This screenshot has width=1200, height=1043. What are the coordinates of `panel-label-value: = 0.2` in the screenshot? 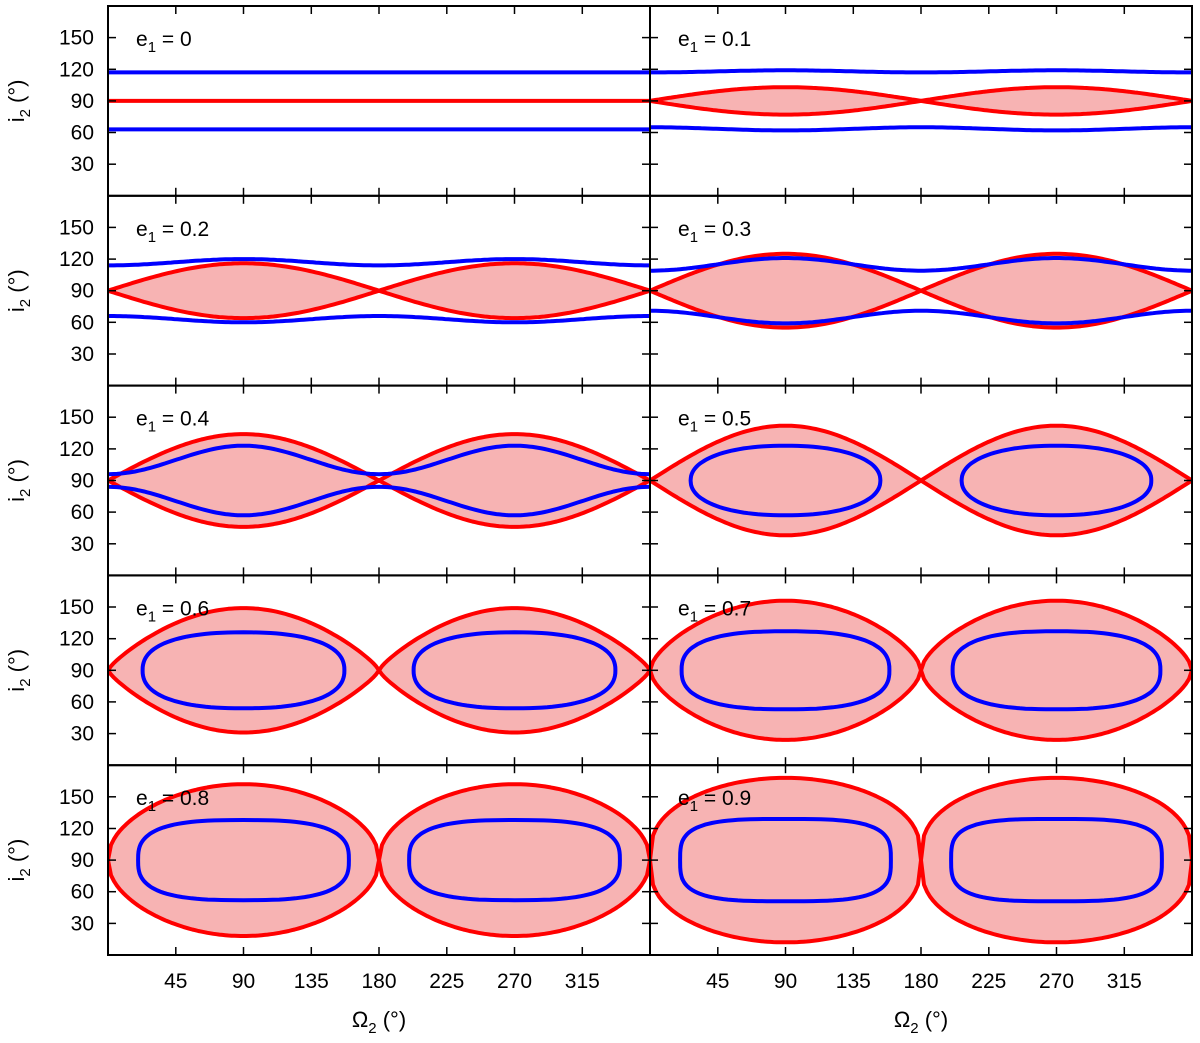 It's located at (182, 229).